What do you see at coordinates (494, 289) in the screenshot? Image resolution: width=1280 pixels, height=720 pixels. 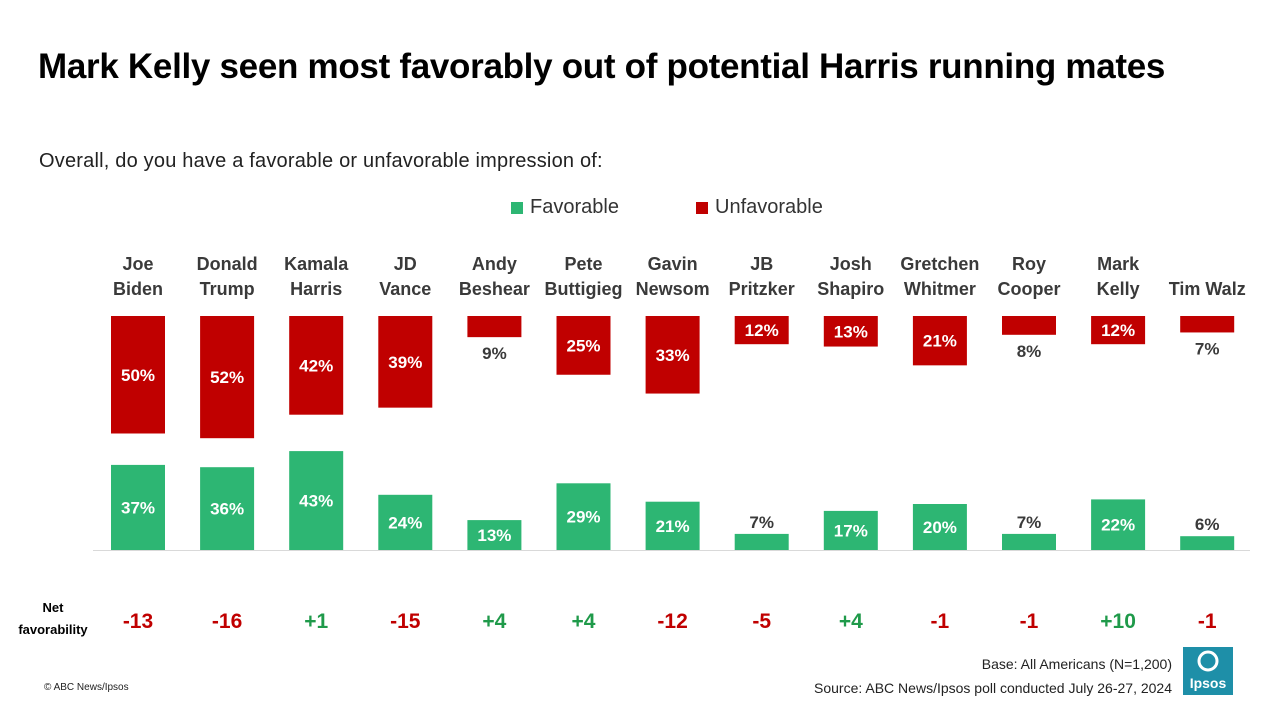 I see `category-label: Beshear` at bounding box center [494, 289].